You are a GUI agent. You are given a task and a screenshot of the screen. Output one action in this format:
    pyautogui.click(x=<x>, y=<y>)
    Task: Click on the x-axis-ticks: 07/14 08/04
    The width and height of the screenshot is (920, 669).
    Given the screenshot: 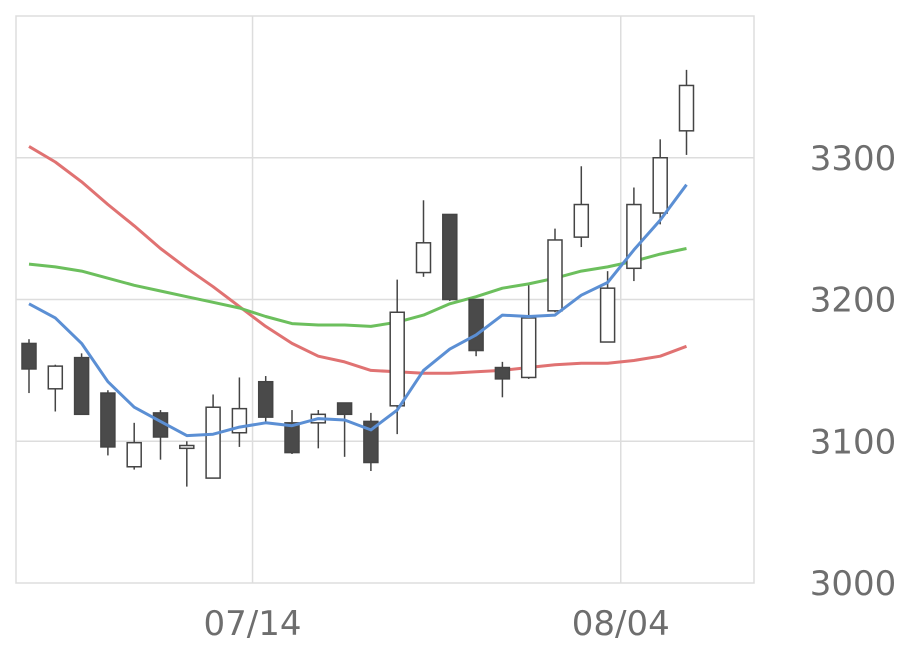 What is the action you would take?
    pyautogui.click(x=437, y=624)
    